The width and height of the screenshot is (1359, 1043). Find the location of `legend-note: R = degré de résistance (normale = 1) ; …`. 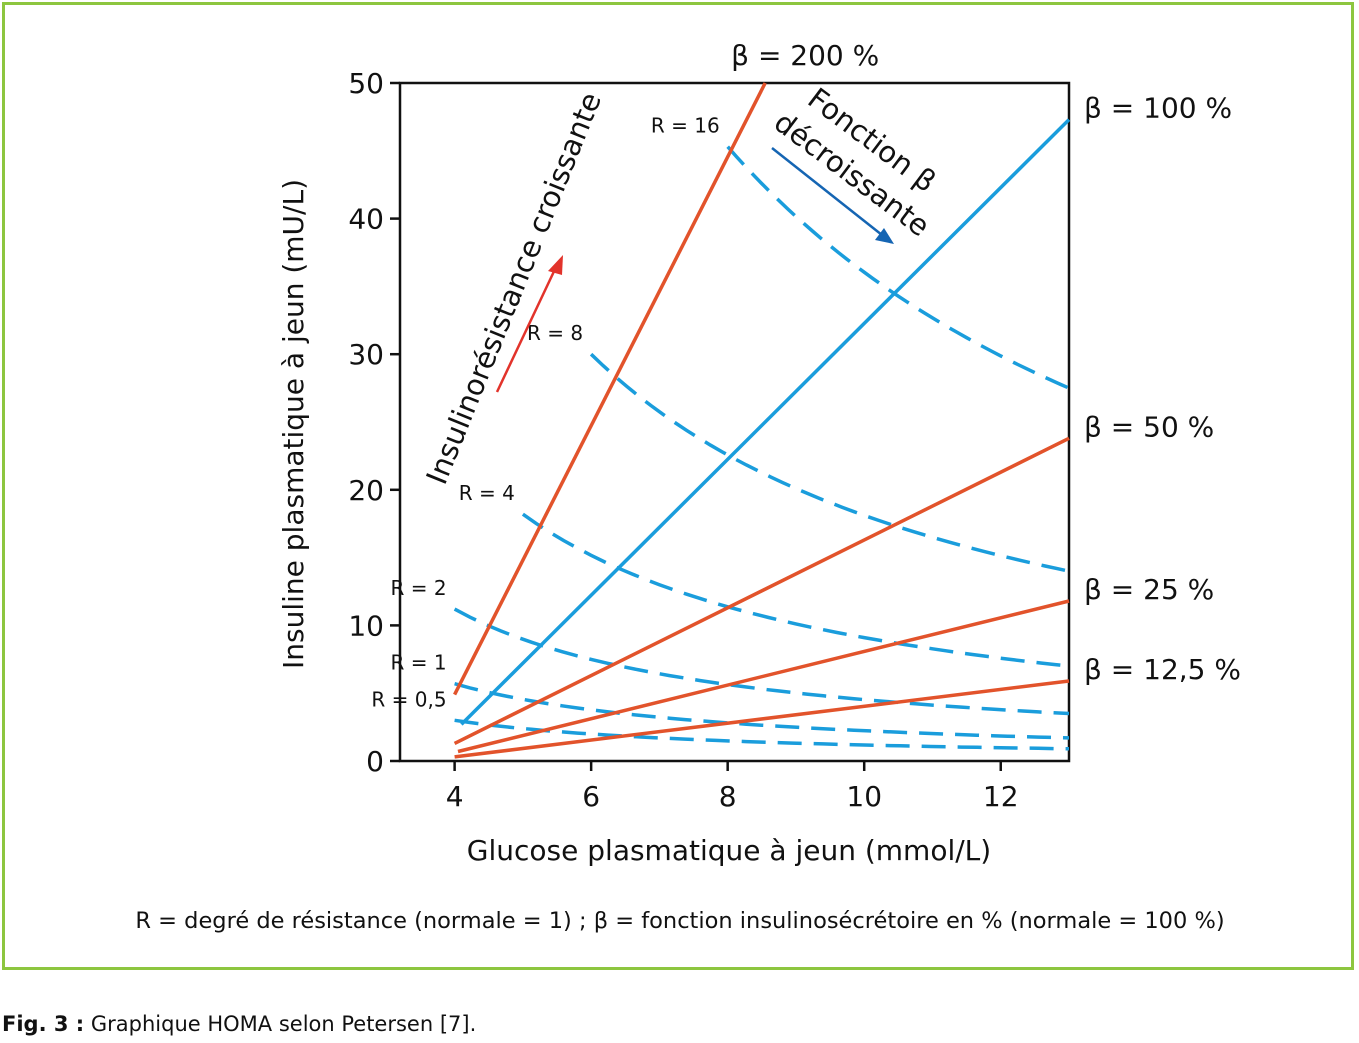

legend-note: R = degré de résistance (normale = 1) ; … is located at coordinates (679, 921).